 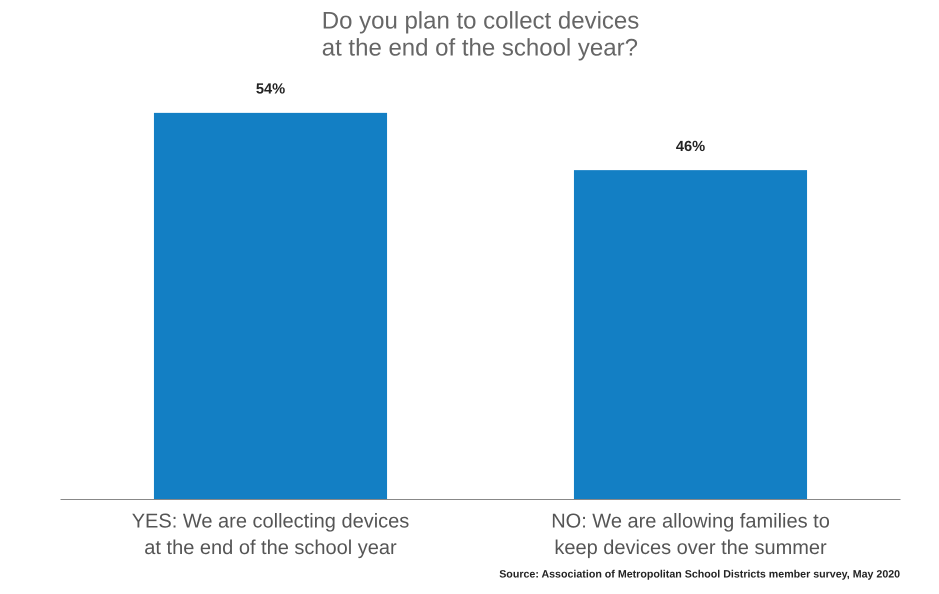 I want to click on data-label: 54%, so click(x=271, y=90).